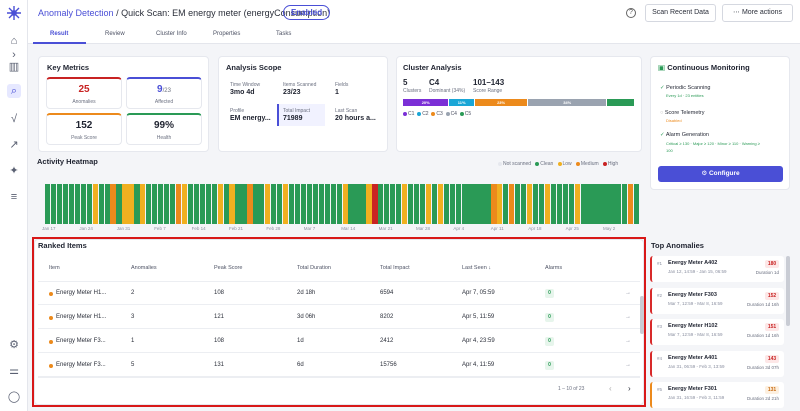  I want to click on top-anomalies-scrollbar, so click(788, 291).